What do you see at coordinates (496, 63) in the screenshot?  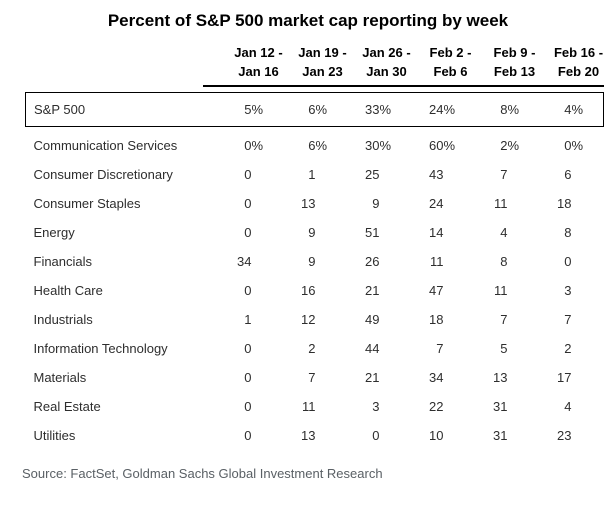 I see `col-header: Feb 9 - Feb 13` at bounding box center [496, 63].